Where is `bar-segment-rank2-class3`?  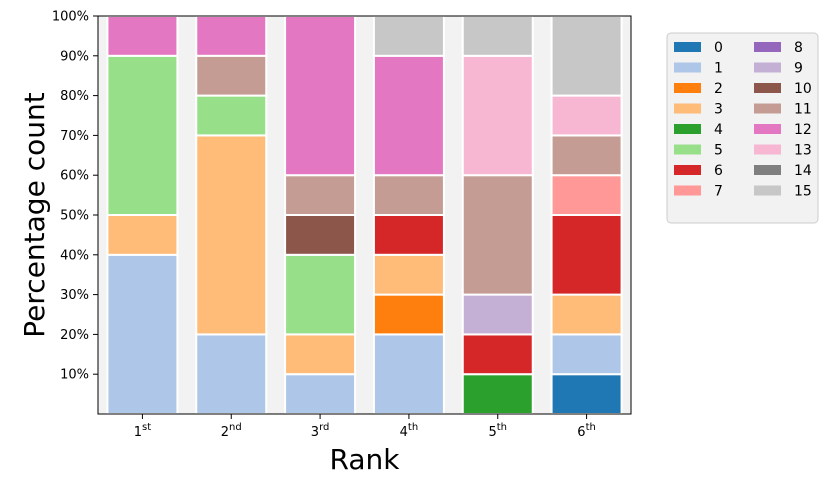 bar-segment-rank2-class3 is located at coordinates (231, 235).